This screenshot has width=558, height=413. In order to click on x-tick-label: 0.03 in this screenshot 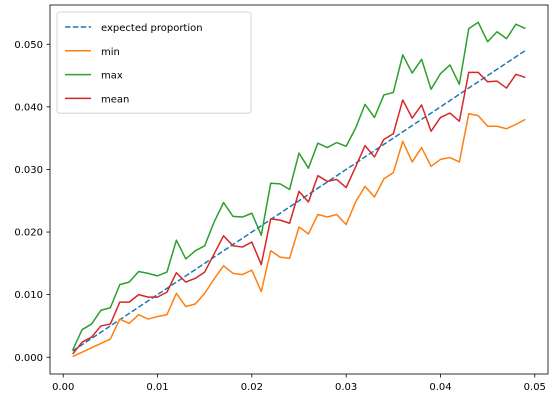, I will do `click(346, 387)`.